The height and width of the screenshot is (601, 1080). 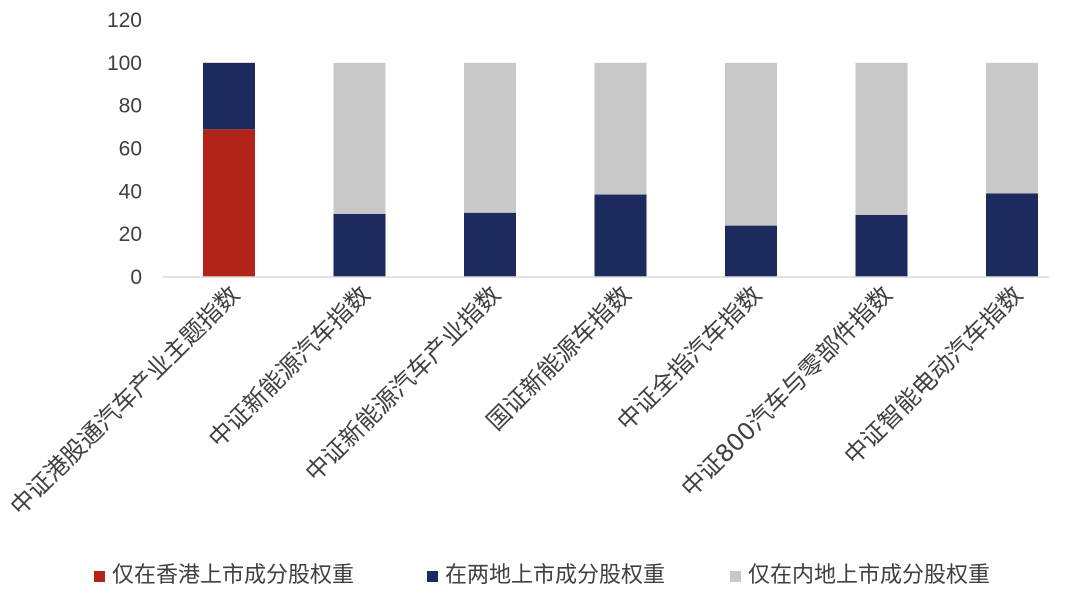 I want to click on legend: 仅在香港上市成分股权重 在两地上市成分股权重 仅在内地上市成分股权重, so click(x=542, y=575).